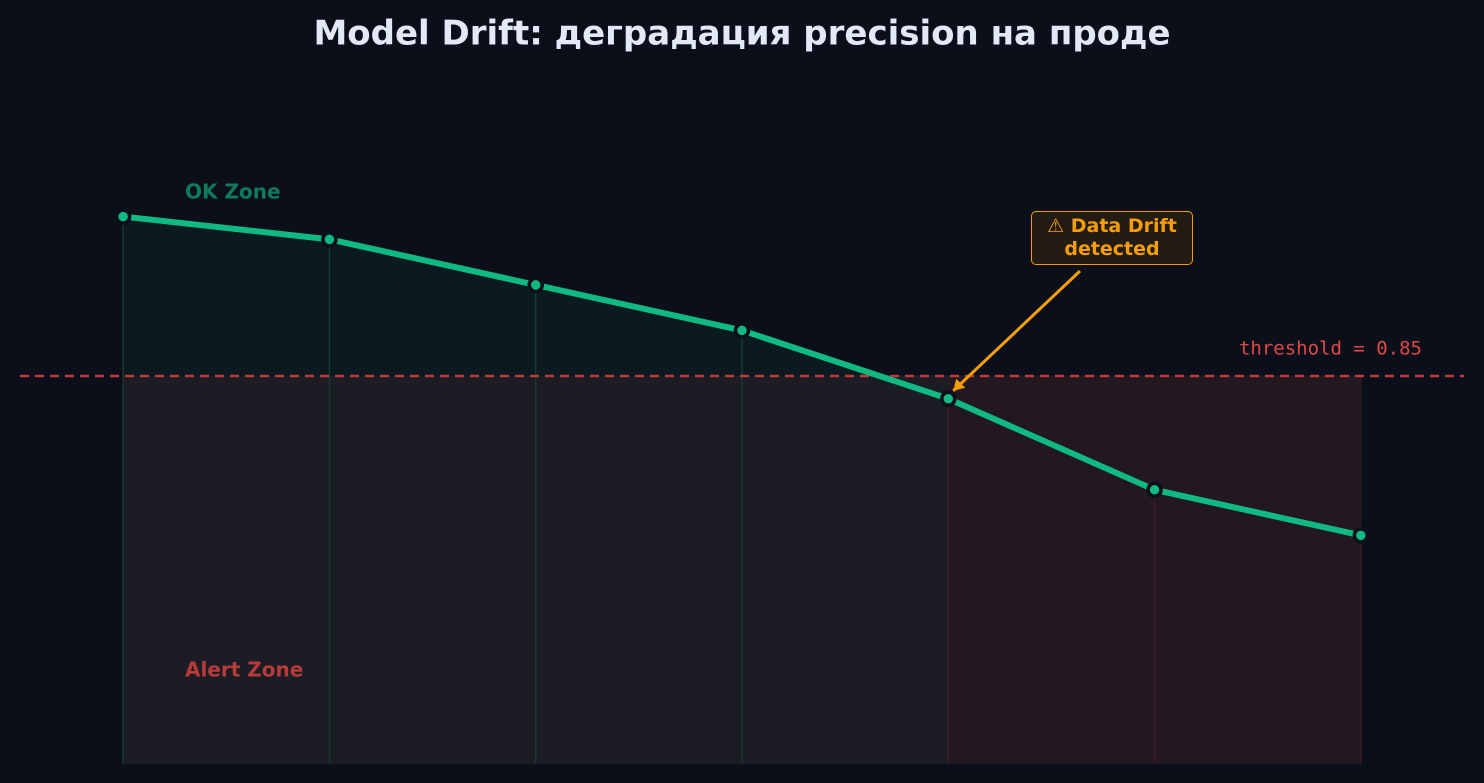  What do you see at coordinates (1017, 330) in the screenshot?
I see `annotation-arrow` at bounding box center [1017, 330].